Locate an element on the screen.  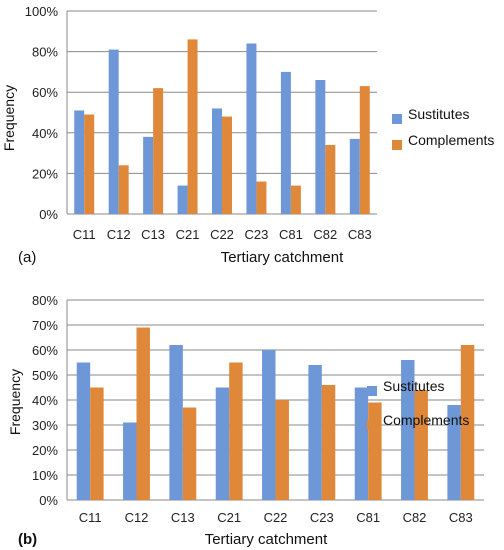
panel-label: (b) is located at coordinates (27, 539).